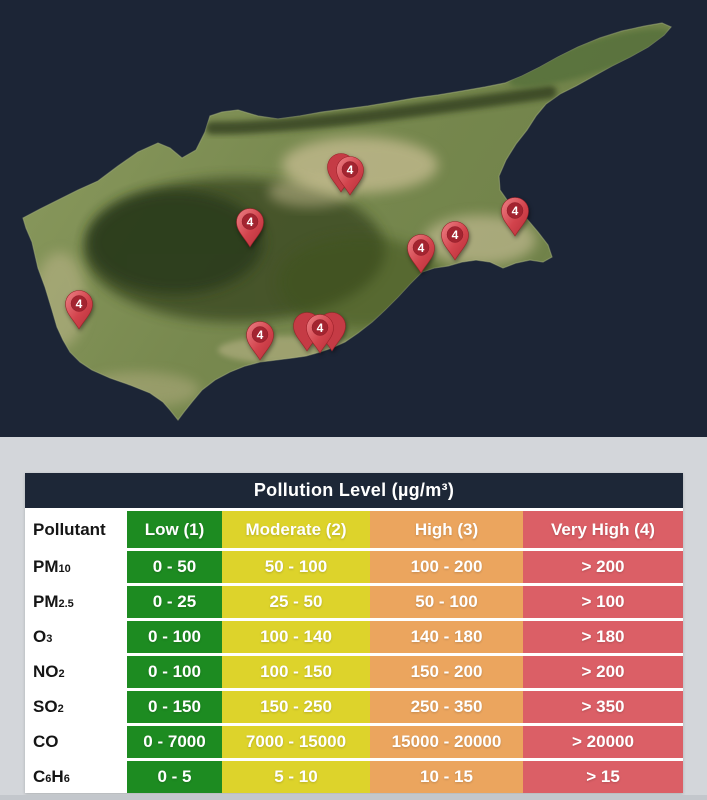  What do you see at coordinates (296, 529) in the screenshot?
I see `col-header-moderate: Moderate (2)` at bounding box center [296, 529].